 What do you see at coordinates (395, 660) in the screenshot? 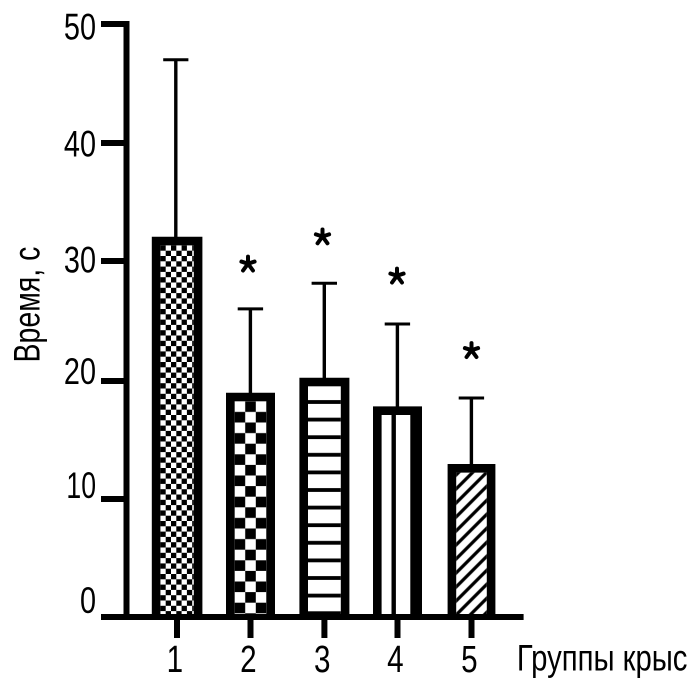
I see `svg-text: 4` at bounding box center [395, 660].